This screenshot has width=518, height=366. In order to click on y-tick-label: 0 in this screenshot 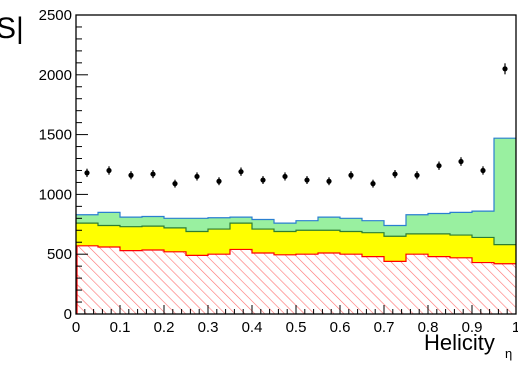, I will do `click(68, 314)`.